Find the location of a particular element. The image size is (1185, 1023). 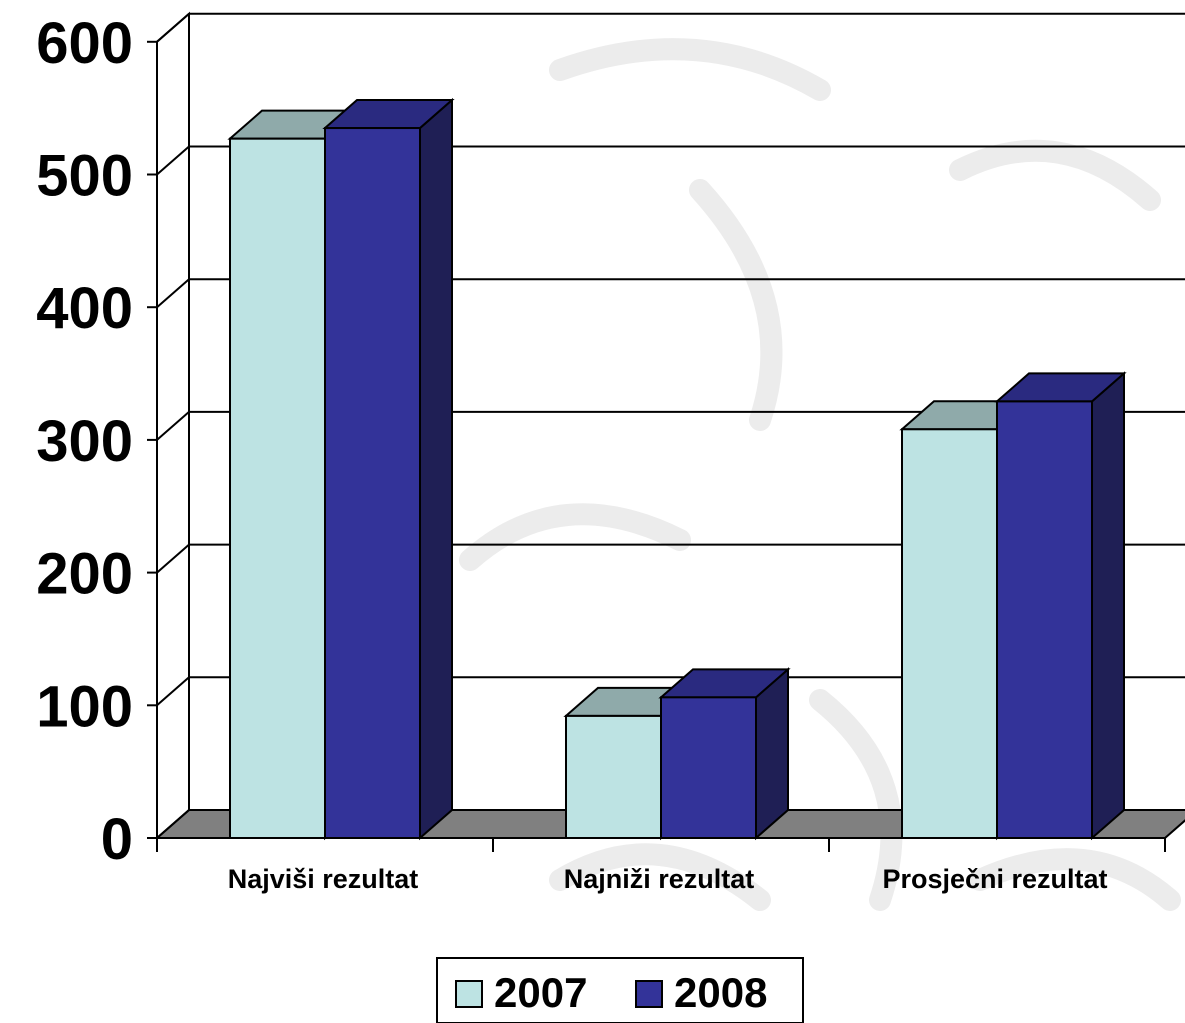

legend-box is located at coordinates (620, 990).